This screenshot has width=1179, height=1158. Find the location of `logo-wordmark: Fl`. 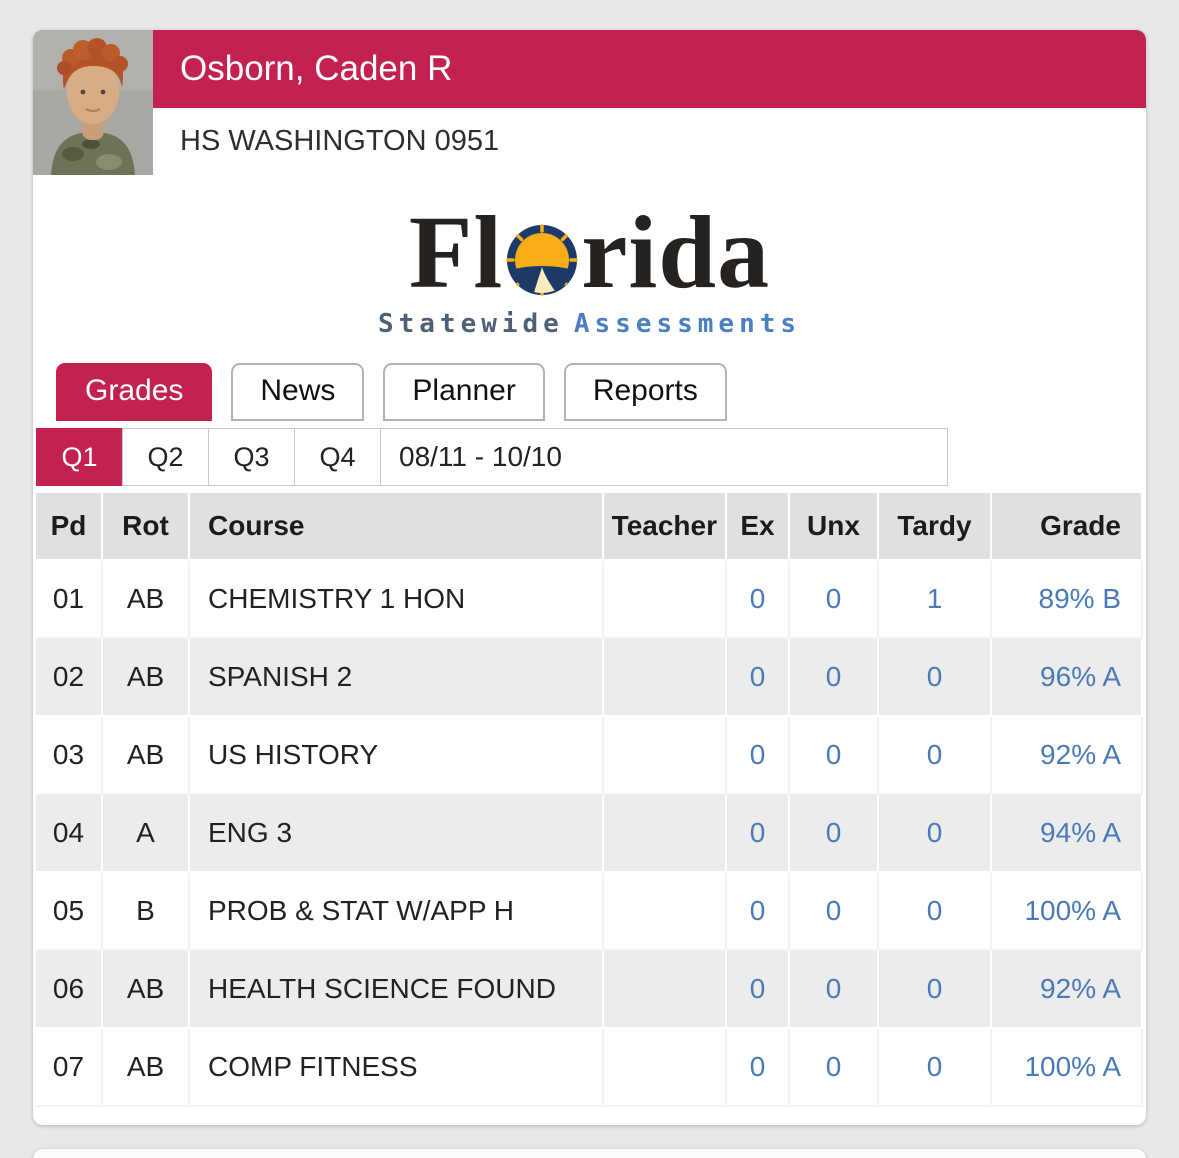

logo-wordmark: Fl is located at coordinates (589, 253).